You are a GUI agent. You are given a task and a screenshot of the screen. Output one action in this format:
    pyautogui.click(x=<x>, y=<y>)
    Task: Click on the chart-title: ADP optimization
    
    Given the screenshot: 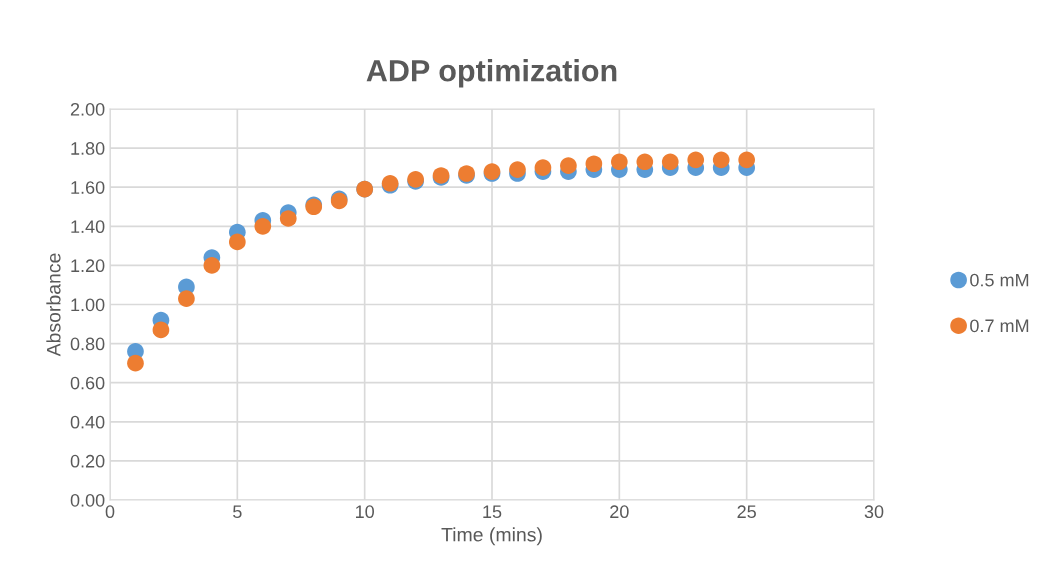 What is the action you would take?
    pyautogui.click(x=491, y=73)
    